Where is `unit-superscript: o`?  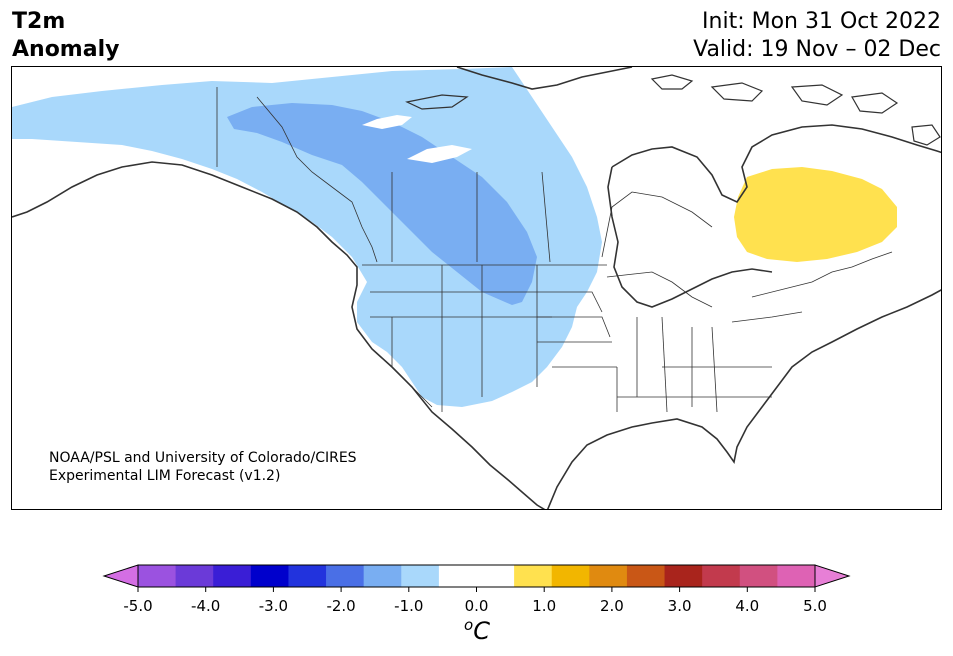
unit-superscript: o is located at coordinates (469, 625).